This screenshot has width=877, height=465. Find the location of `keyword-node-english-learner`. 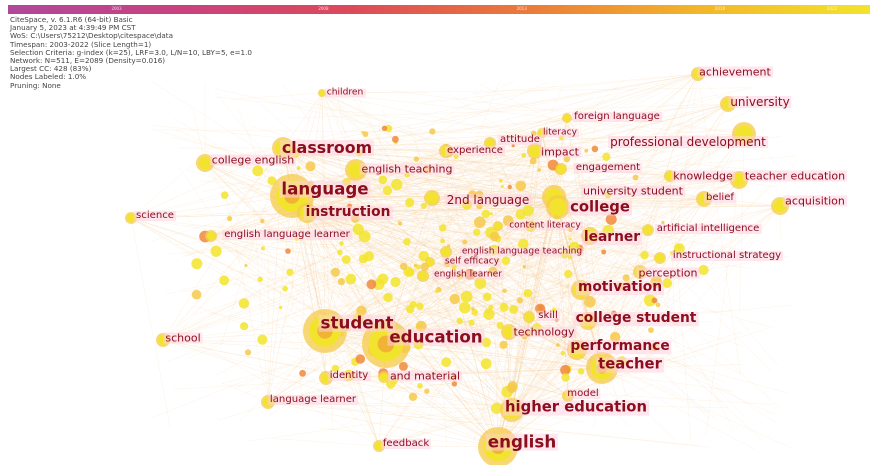

keyword-node-english-learner is located at coordinates (423, 276).